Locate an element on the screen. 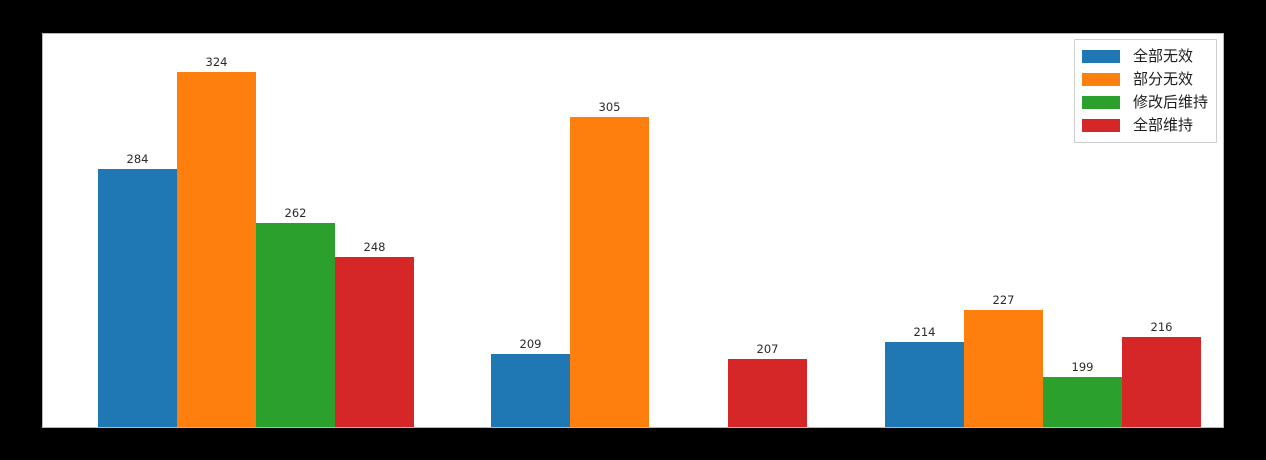  bar-slot: 284 is located at coordinates (137, 230).